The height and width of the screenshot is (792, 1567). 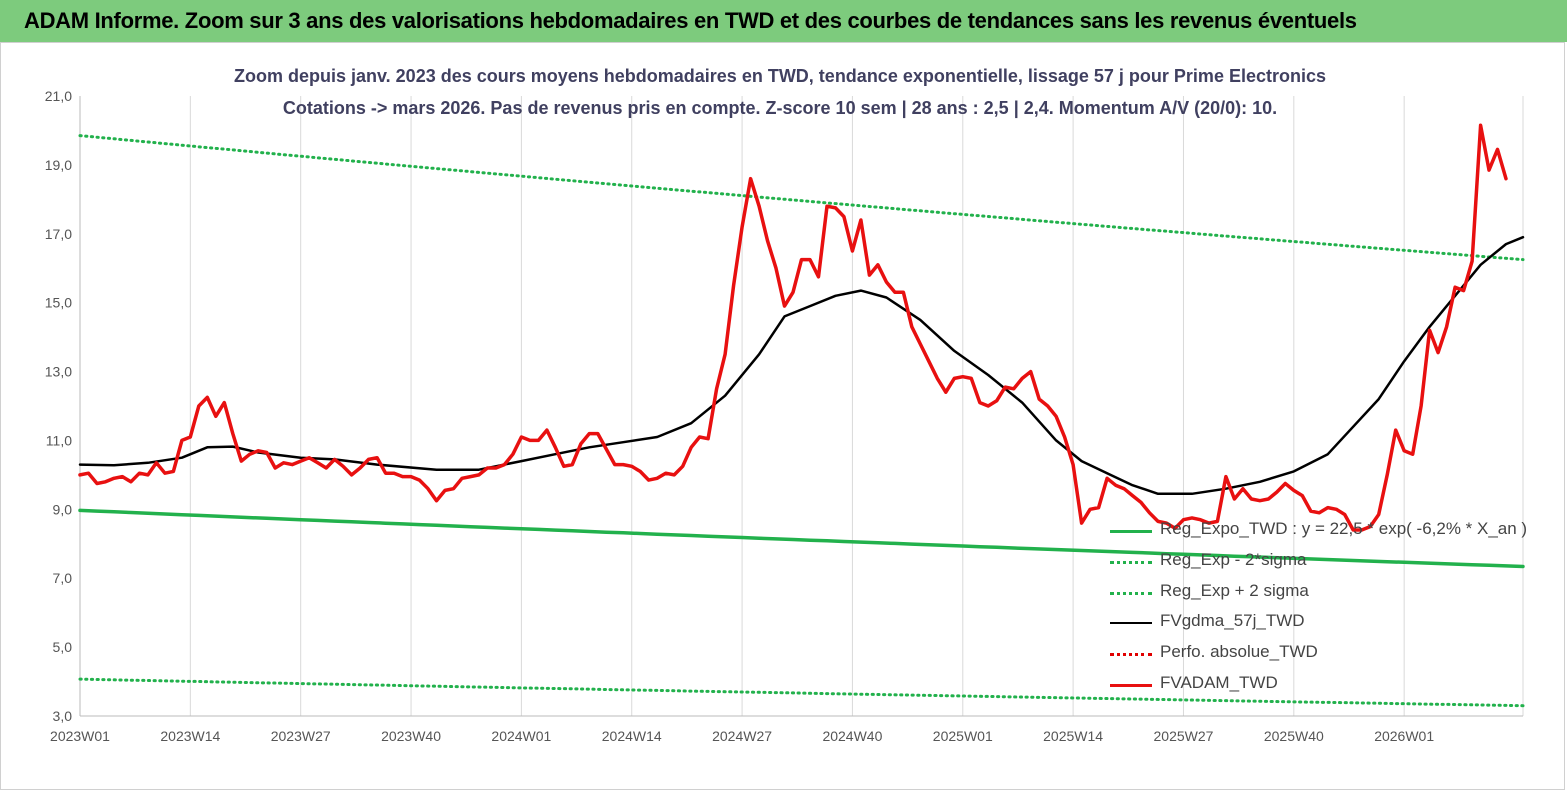 I want to click on legend-label: Perfo. absolue_TWD, so click(x=1239, y=652).